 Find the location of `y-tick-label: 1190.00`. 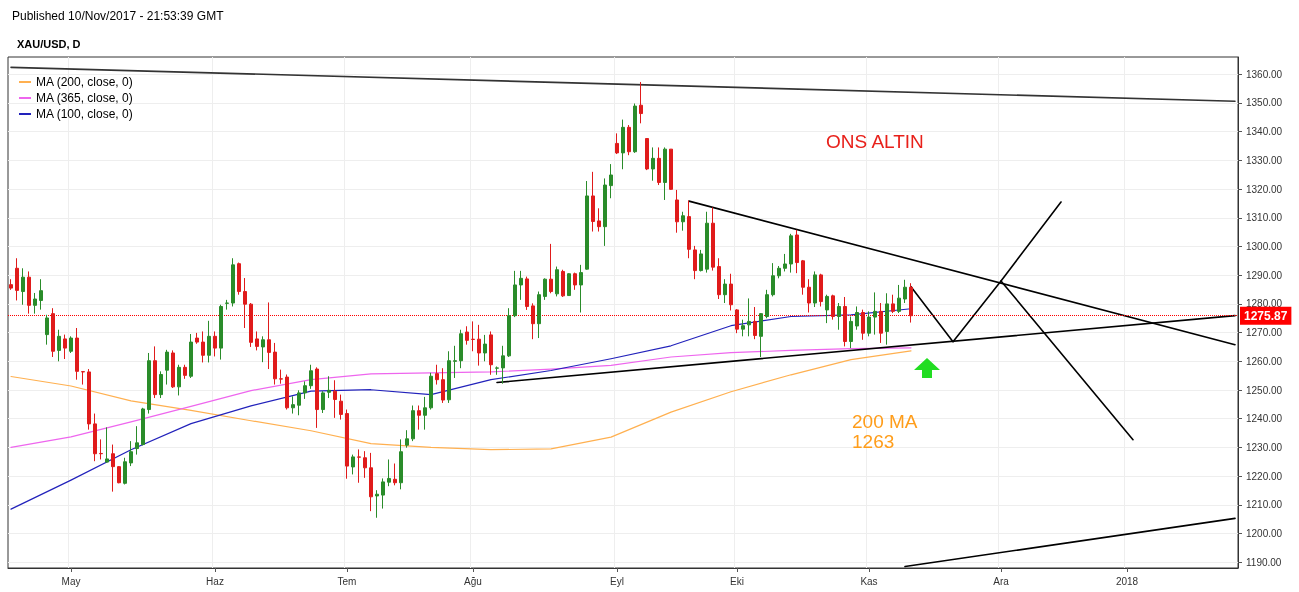

y-tick-label: 1190.00 is located at coordinates (1264, 562).